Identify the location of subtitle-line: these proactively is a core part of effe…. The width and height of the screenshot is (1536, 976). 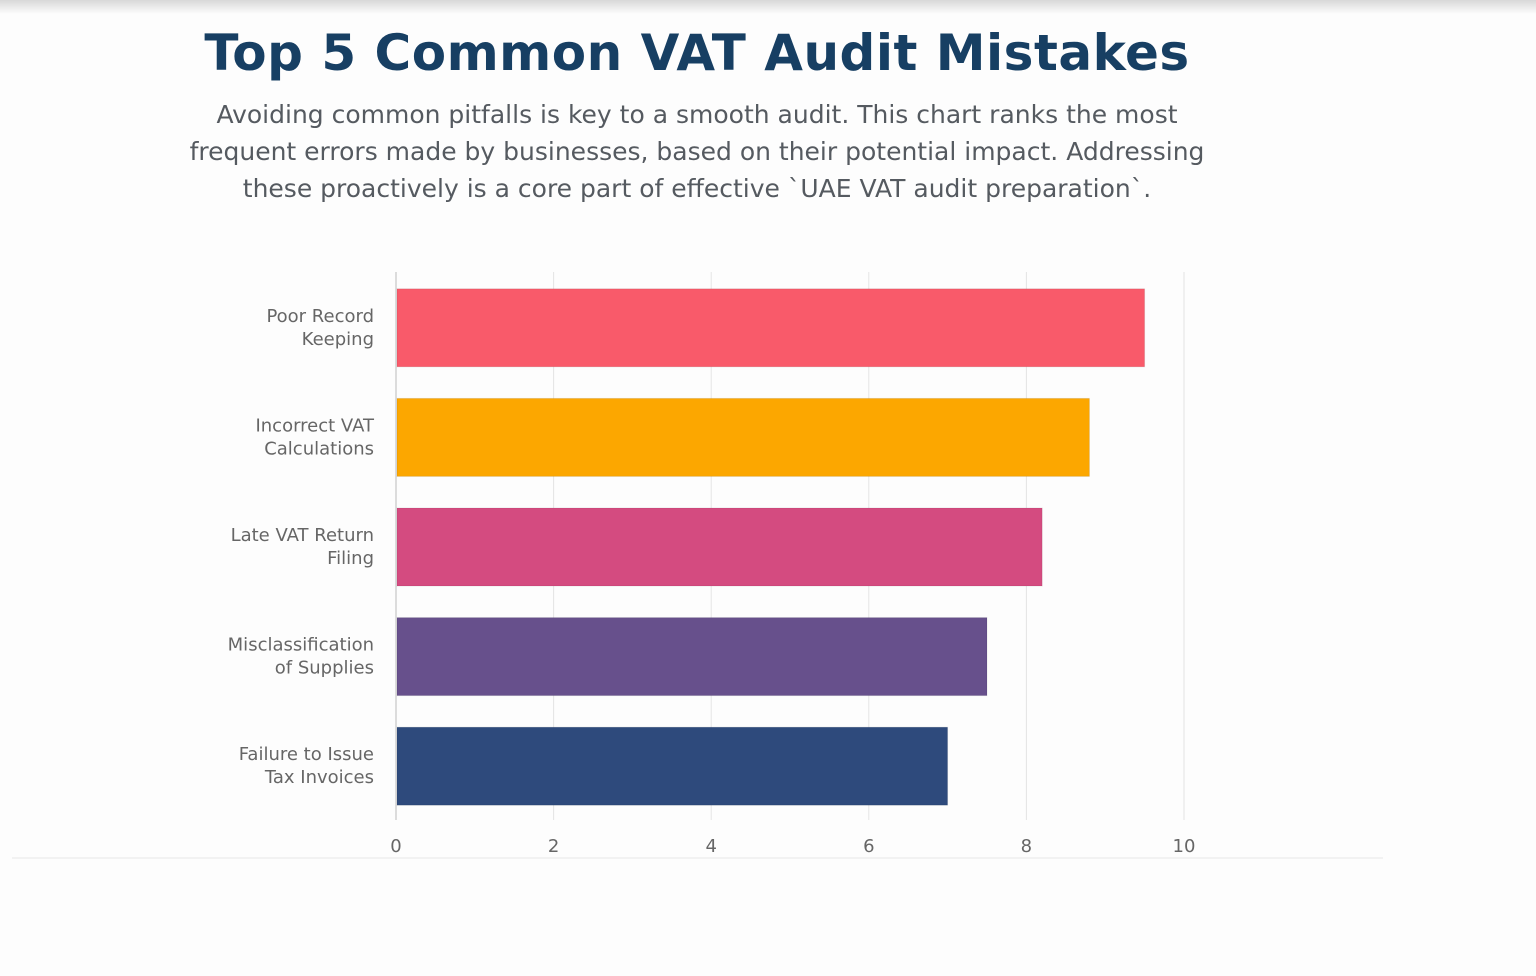
(697, 188).